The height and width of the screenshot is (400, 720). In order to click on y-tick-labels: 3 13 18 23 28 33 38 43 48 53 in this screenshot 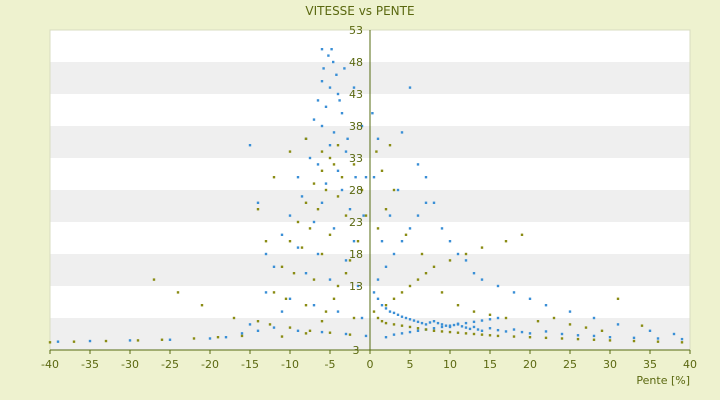, I will do `click(356, 190)`.